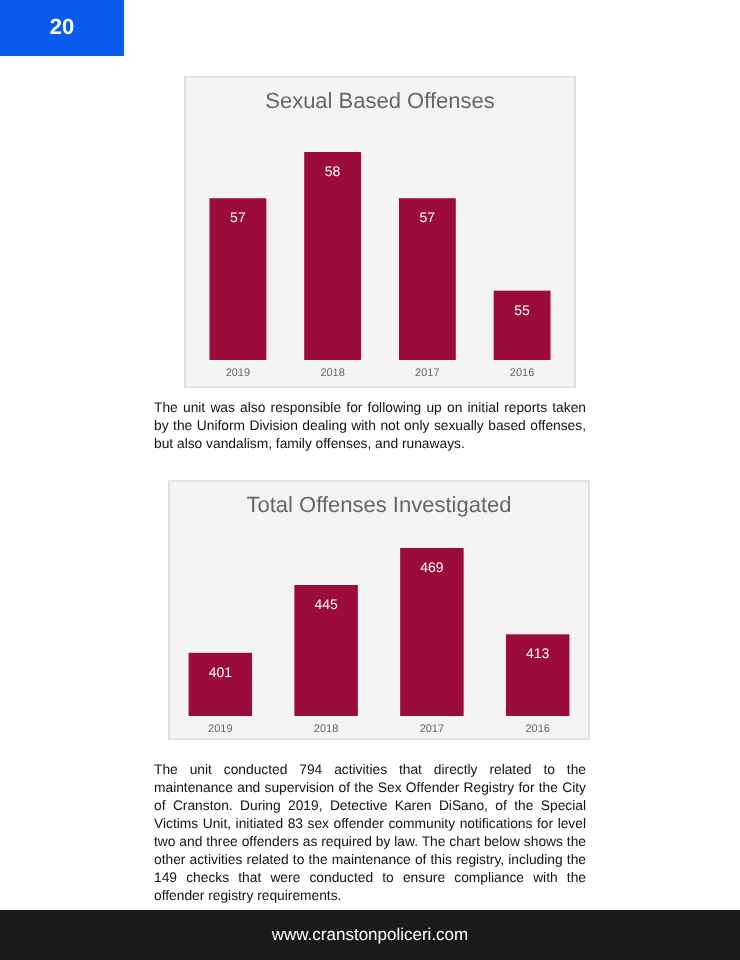 This screenshot has height=960, width=740. What do you see at coordinates (379, 506) in the screenshot?
I see `chart-title: Total Offenses Investigated` at bounding box center [379, 506].